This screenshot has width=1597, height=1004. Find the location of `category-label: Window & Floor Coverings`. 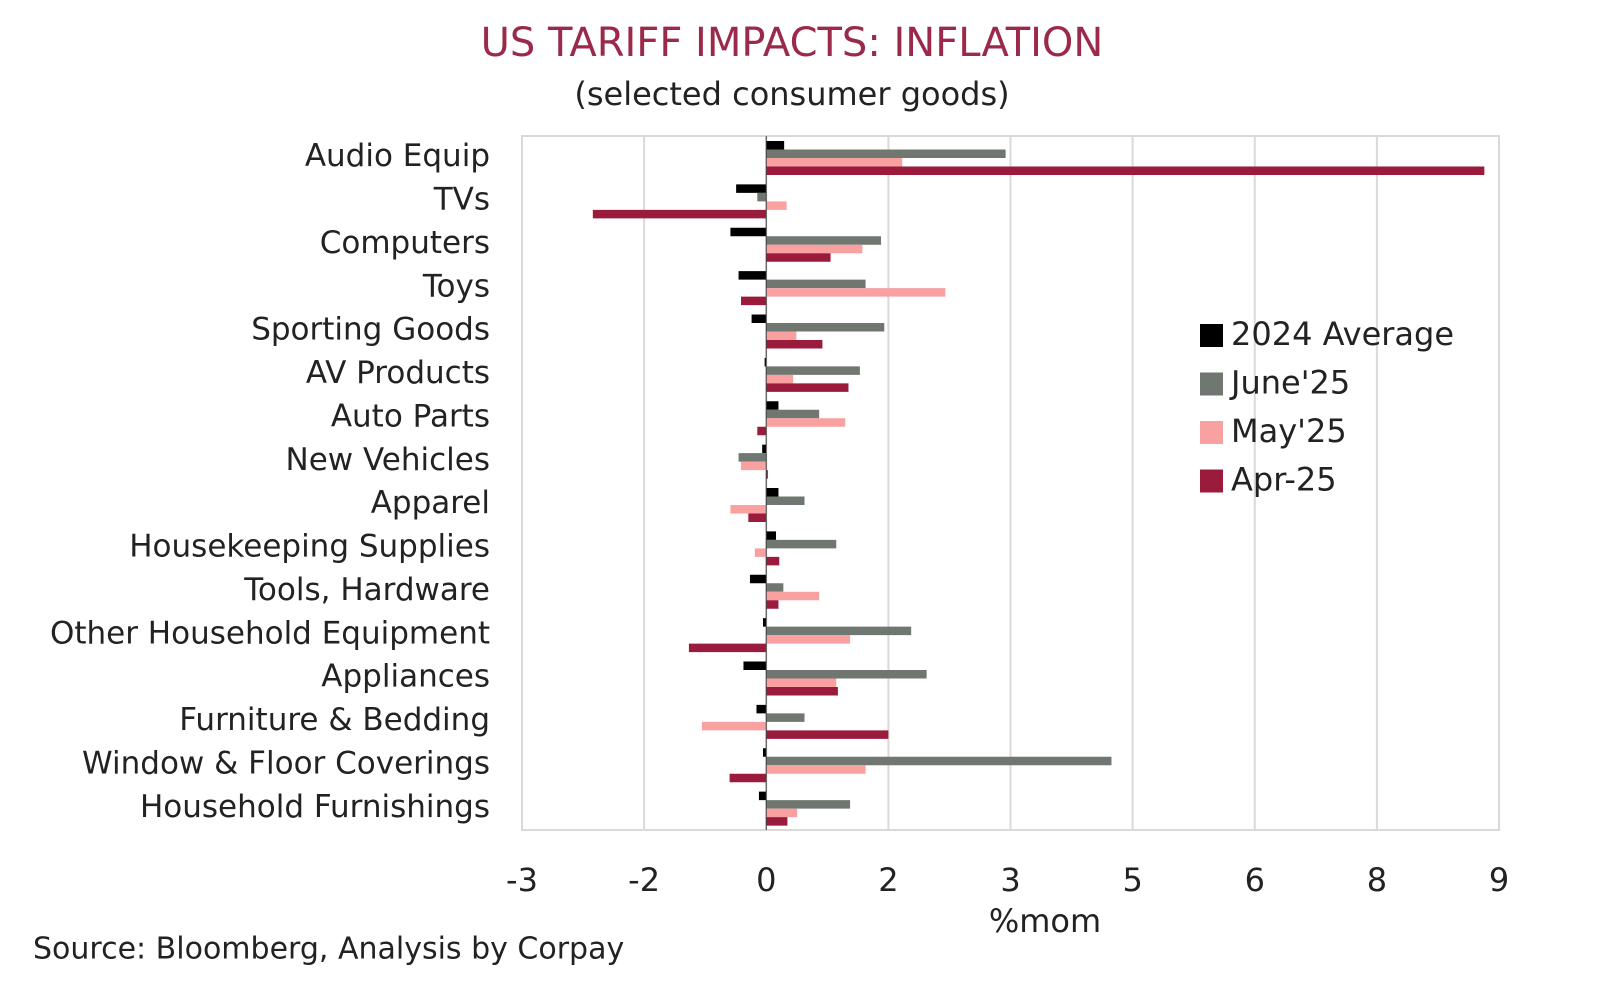

category-label: Window & Floor Coverings is located at coordinates (286, 763).